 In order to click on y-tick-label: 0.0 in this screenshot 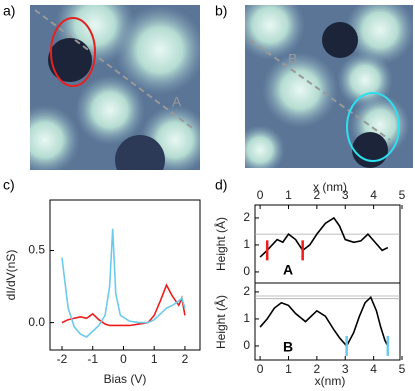, I will do `click(36, 322)`.